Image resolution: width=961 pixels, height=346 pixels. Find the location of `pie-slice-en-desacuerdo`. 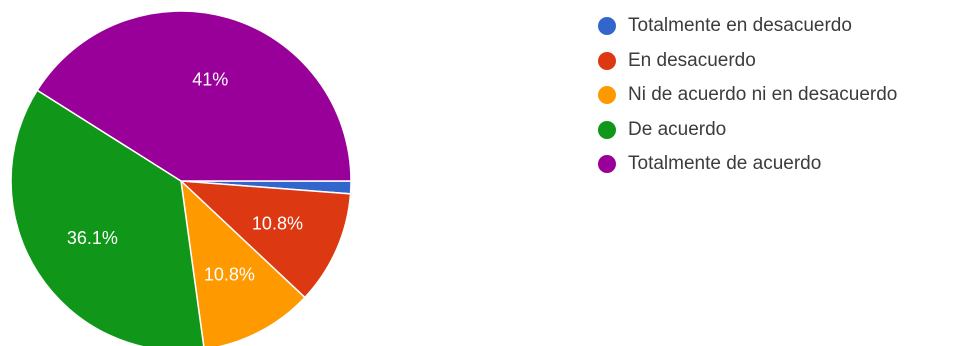

pie-slice-en-desacuerdo is located at coordinates (265, 239).